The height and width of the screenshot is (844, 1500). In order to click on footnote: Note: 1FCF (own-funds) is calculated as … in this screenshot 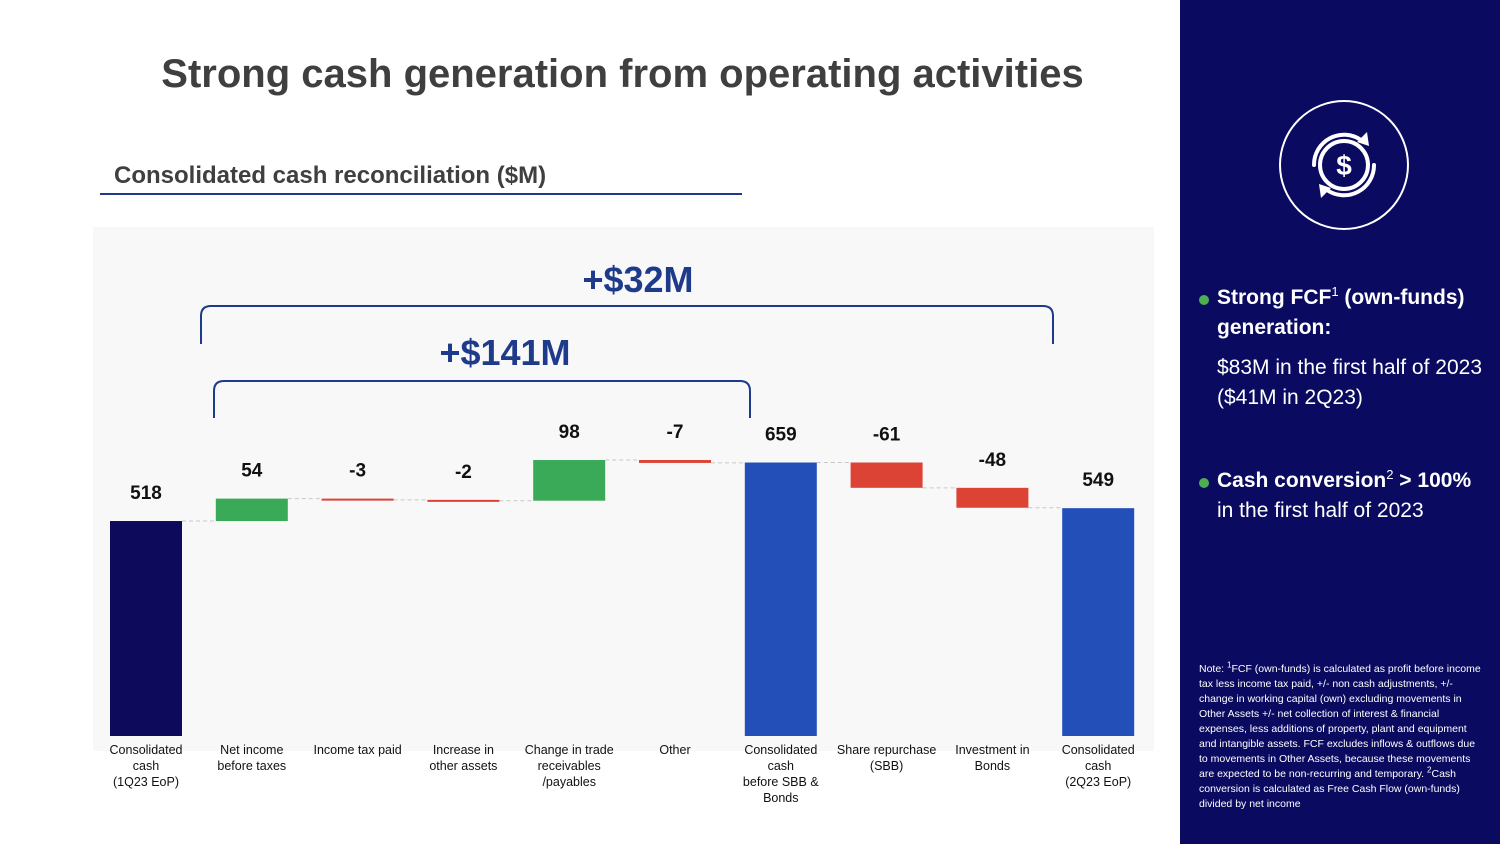, I will do `click(1340, 735)`.